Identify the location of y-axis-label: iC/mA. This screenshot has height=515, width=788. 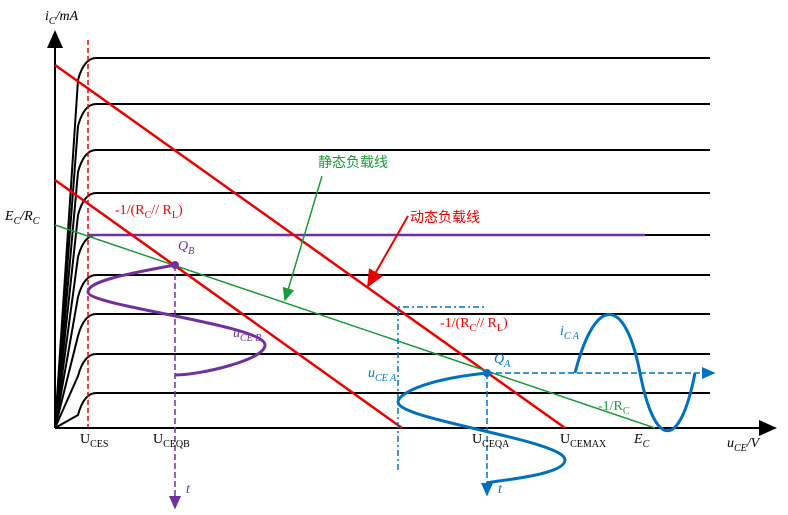
(62, 18).